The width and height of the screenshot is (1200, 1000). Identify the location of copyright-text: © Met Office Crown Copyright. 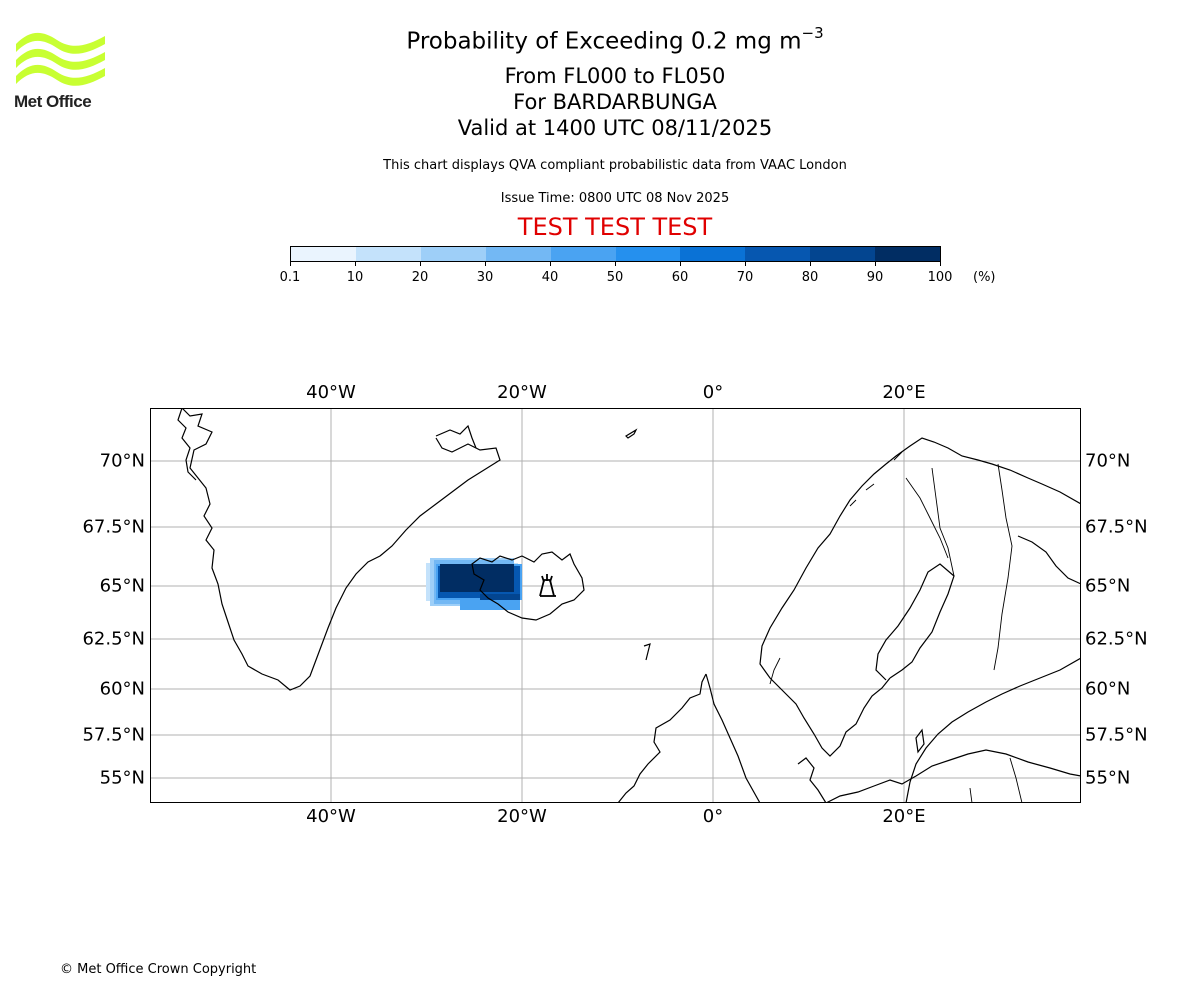
(158, 969).